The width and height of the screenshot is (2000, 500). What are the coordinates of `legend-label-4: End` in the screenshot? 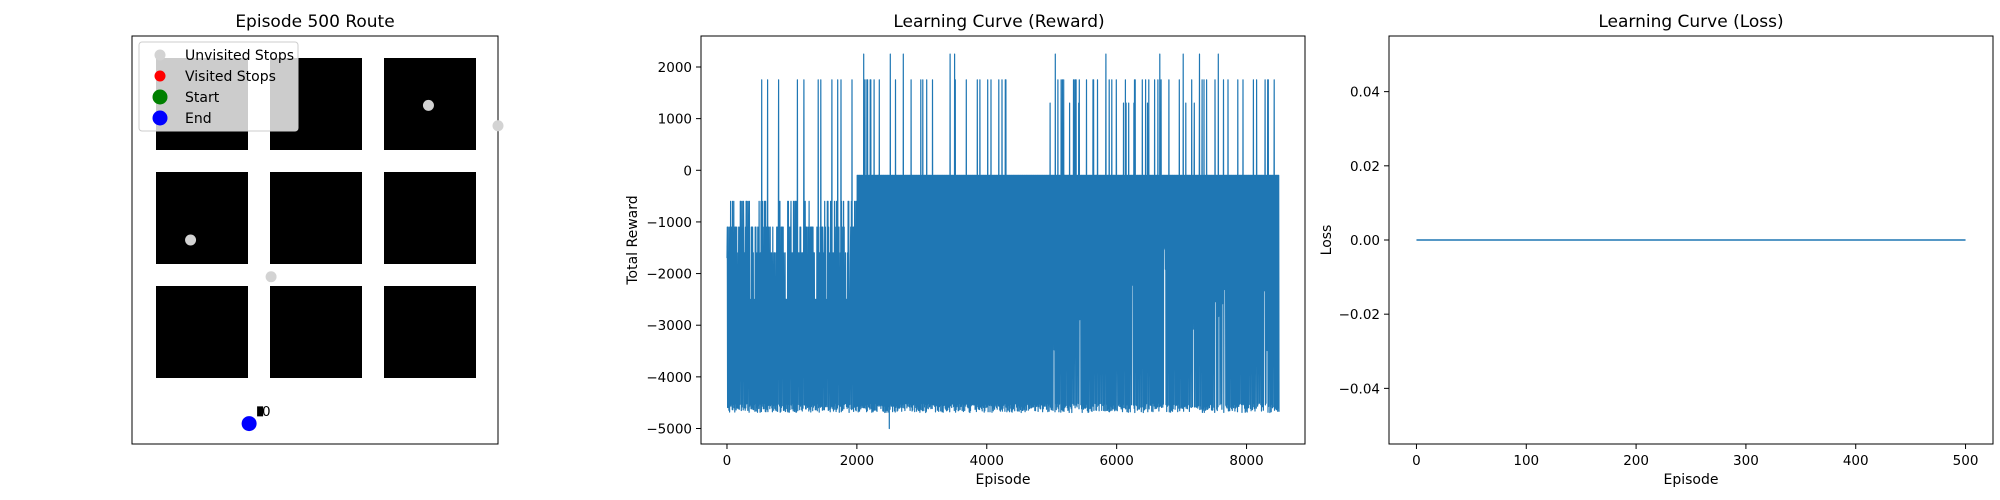 It's located at (198, 119).